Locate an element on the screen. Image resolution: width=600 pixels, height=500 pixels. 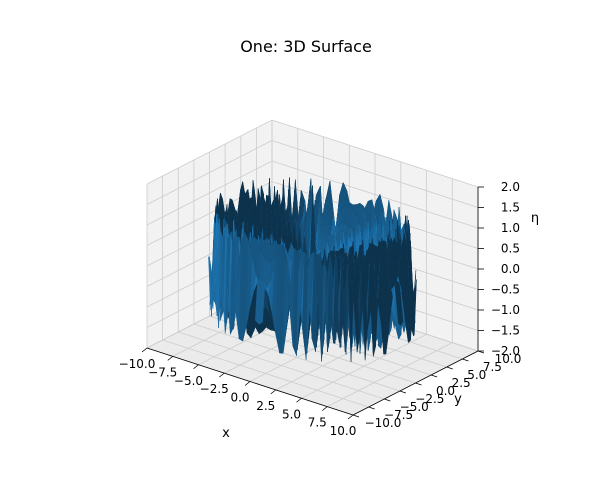
y-tick-label: 2.5 is located at coordinates (461, 383).